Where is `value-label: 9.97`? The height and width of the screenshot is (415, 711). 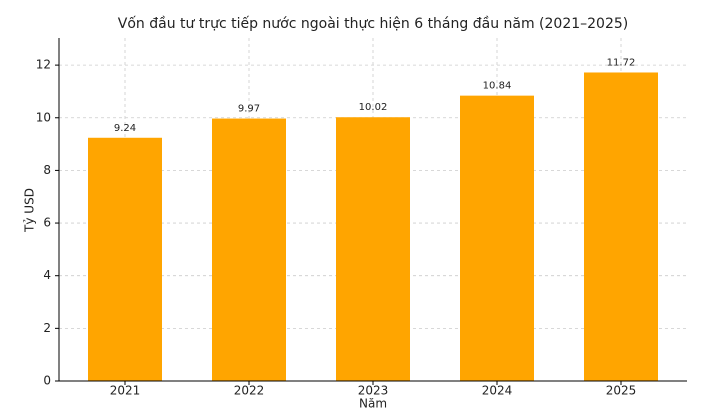
value-label: 9.97 is located at coordinates (249, 109).